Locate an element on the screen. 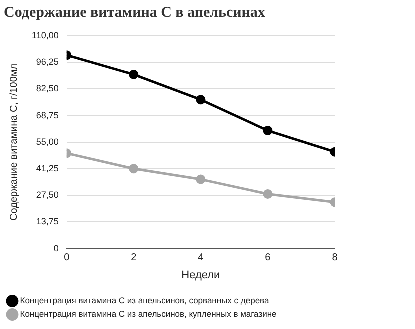  y-tick-label: 27,50 is located at coordinates (47, 195).